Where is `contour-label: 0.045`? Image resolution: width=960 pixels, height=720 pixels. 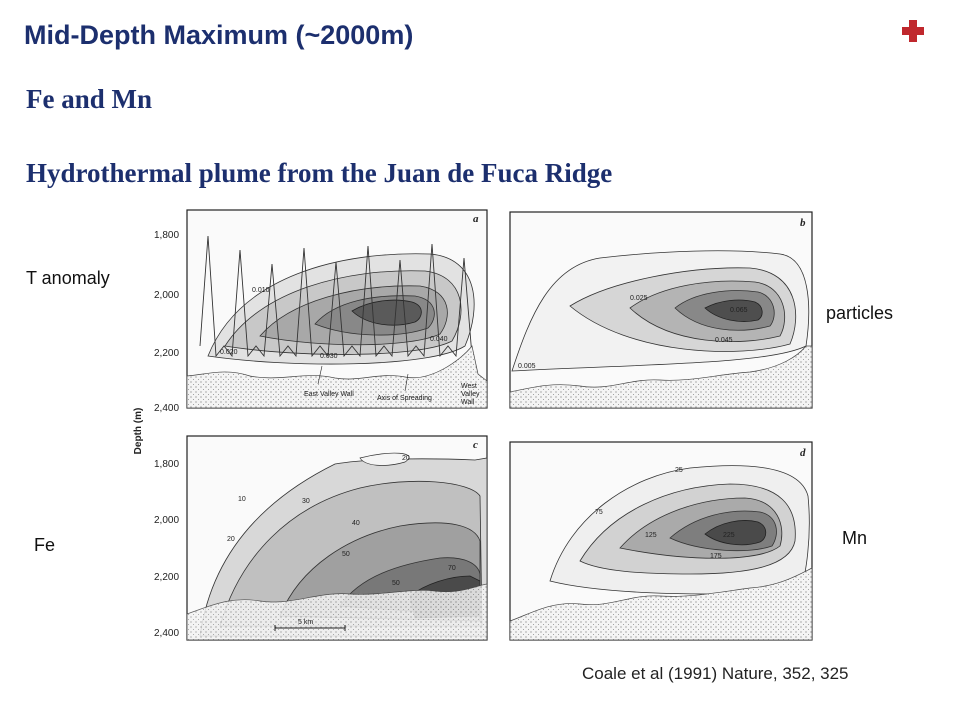
contour-label: 0.045 is located at coordinates (724, 340).